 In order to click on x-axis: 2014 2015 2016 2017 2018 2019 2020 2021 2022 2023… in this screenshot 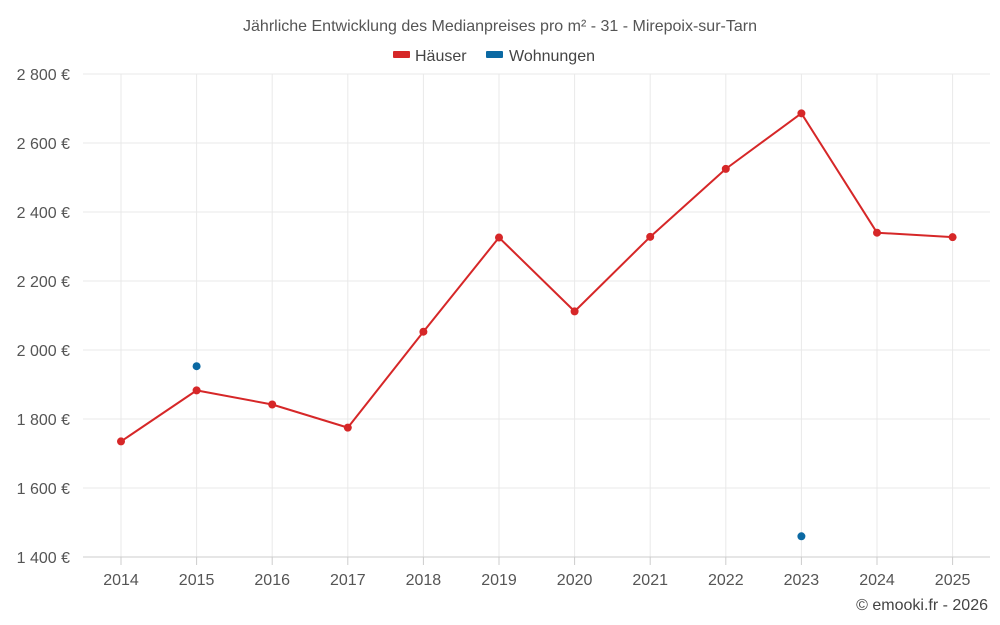, I will do `click(536, 572)`.